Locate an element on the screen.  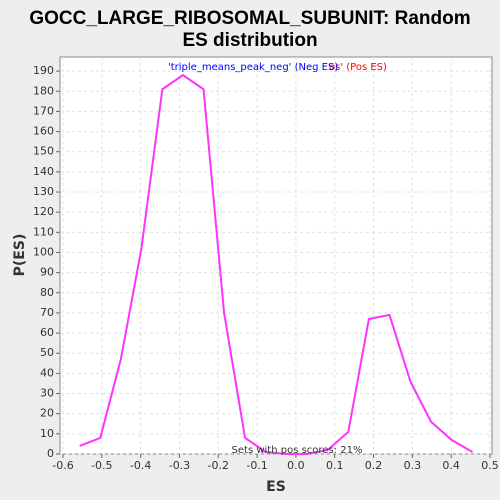
x-tick-label: 0.0 is located at coordinates (296, 465).